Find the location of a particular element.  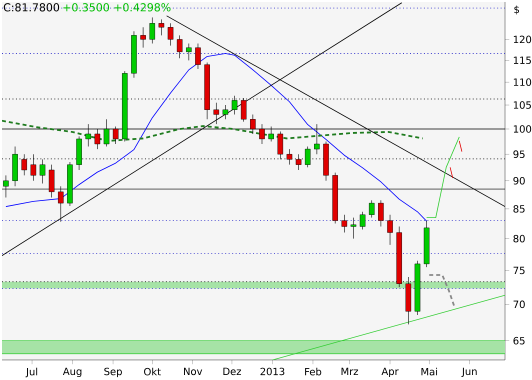

y-tick-label: 75 is located at coordinates (519, 270).